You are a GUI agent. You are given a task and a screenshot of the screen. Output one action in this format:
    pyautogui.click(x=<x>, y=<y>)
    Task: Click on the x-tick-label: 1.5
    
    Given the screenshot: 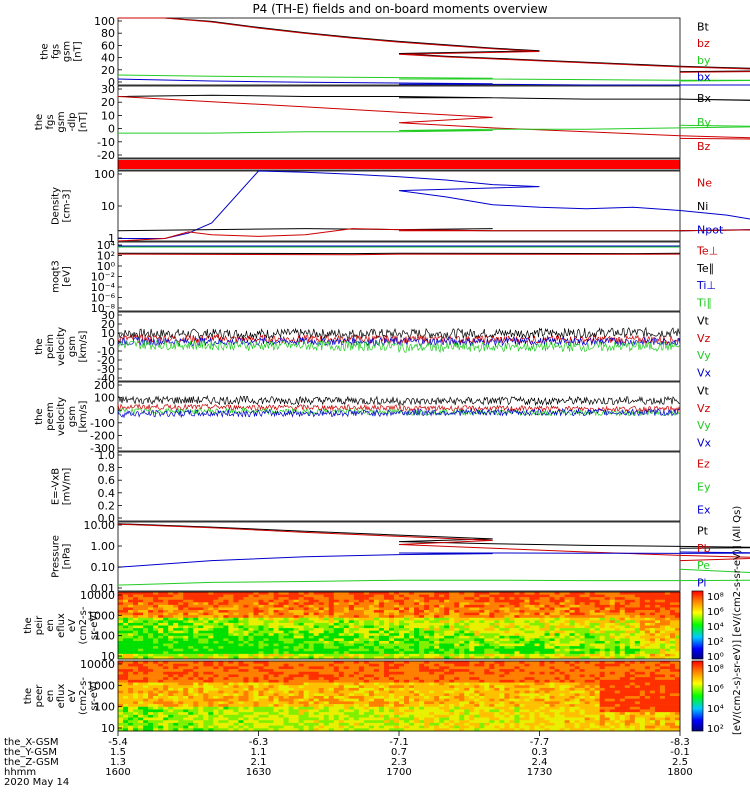 What is the action you would take?
    pyautogui.click(x=118, y=752)
    